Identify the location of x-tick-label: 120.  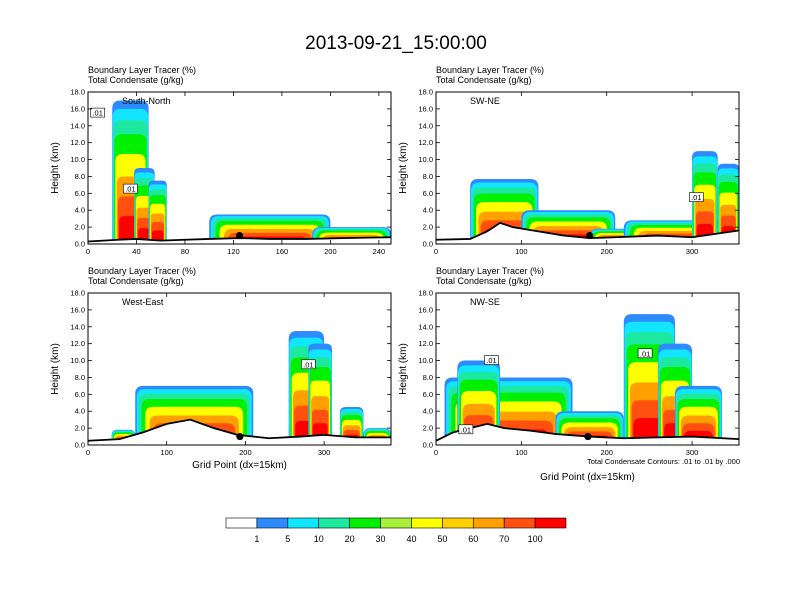
(233, 251).